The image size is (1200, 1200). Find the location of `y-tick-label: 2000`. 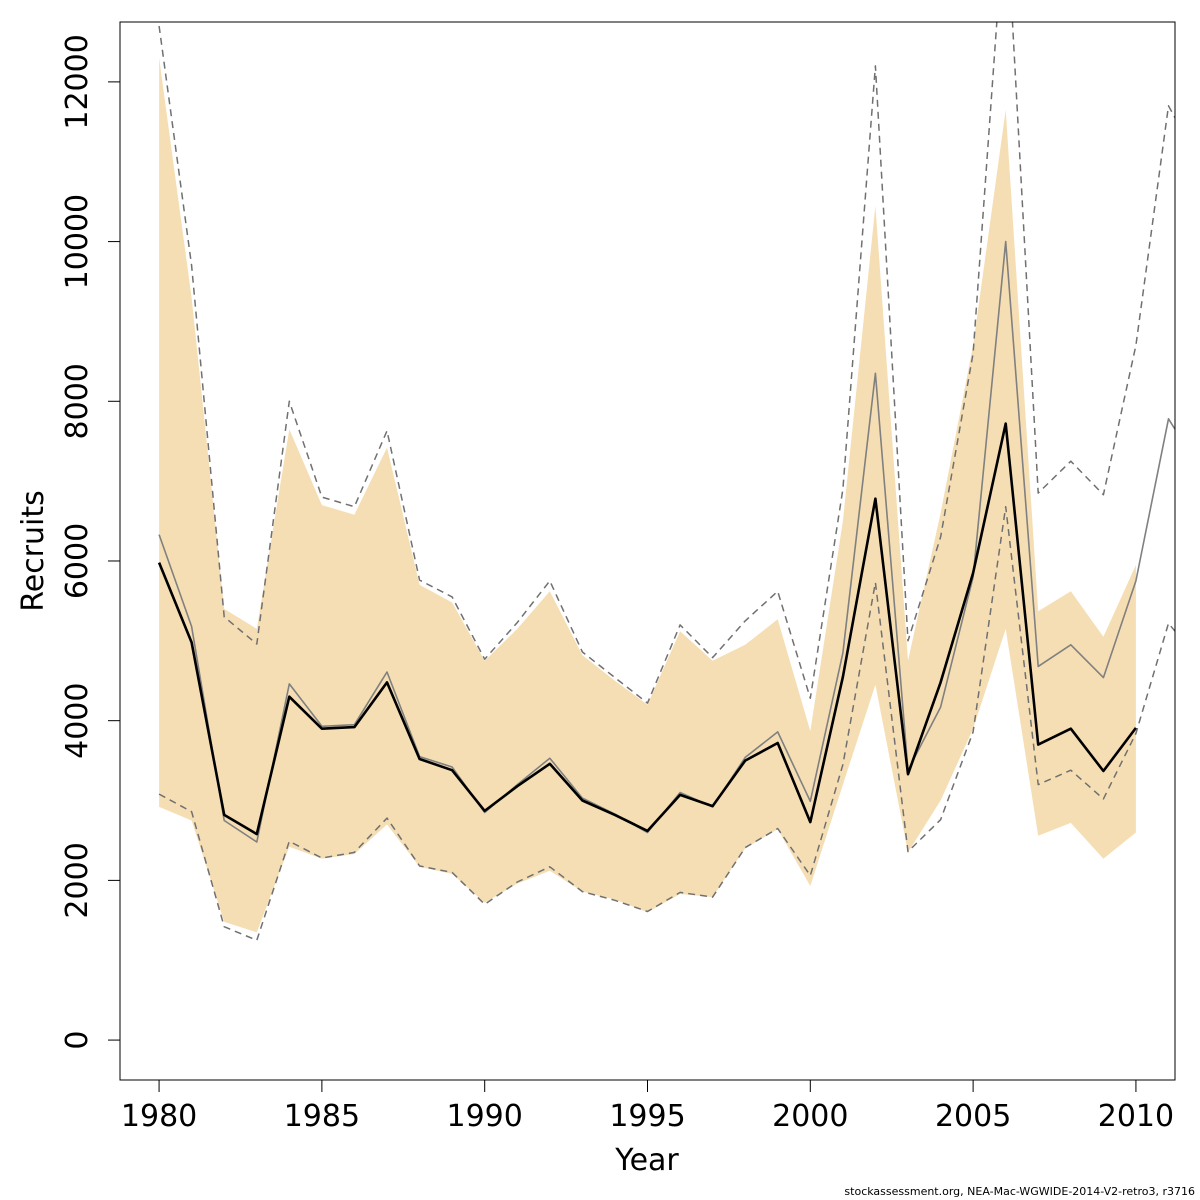

y-tick-label: 2000 is located at coordinates (77, 880).